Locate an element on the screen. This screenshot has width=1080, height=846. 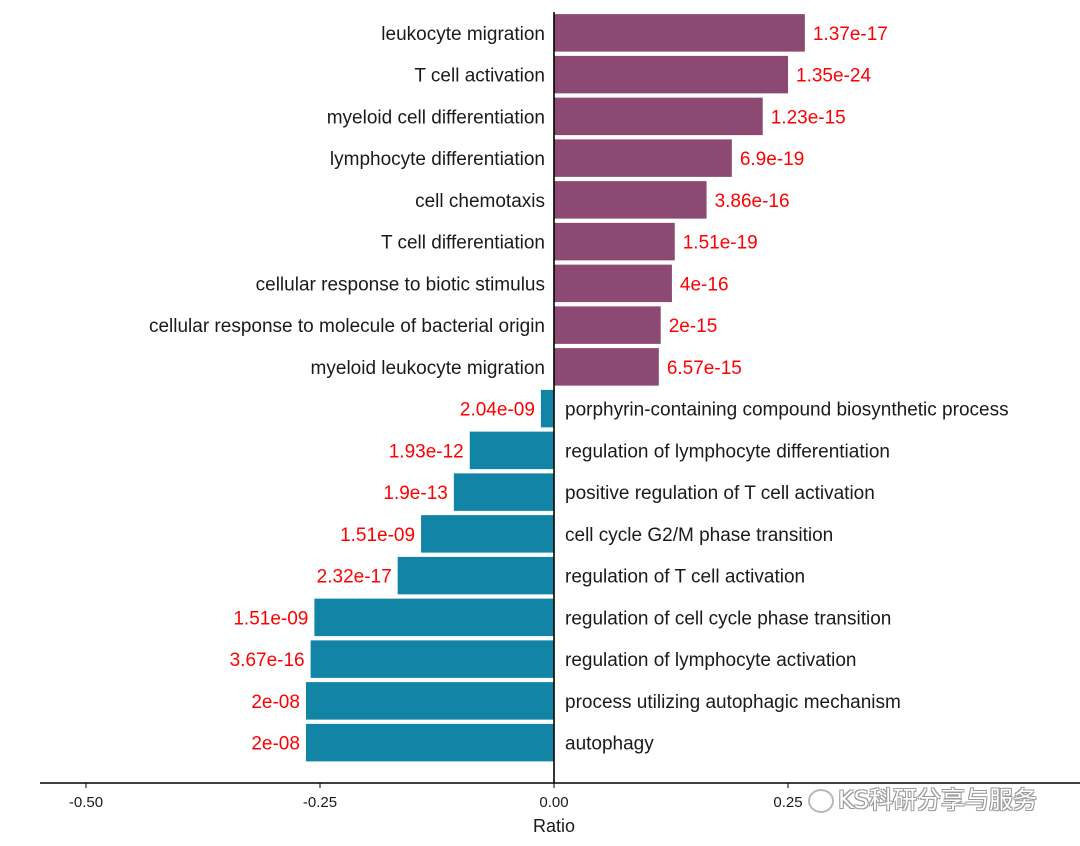
x-tick-label: 0.00 is located at coordinates (553, 802).